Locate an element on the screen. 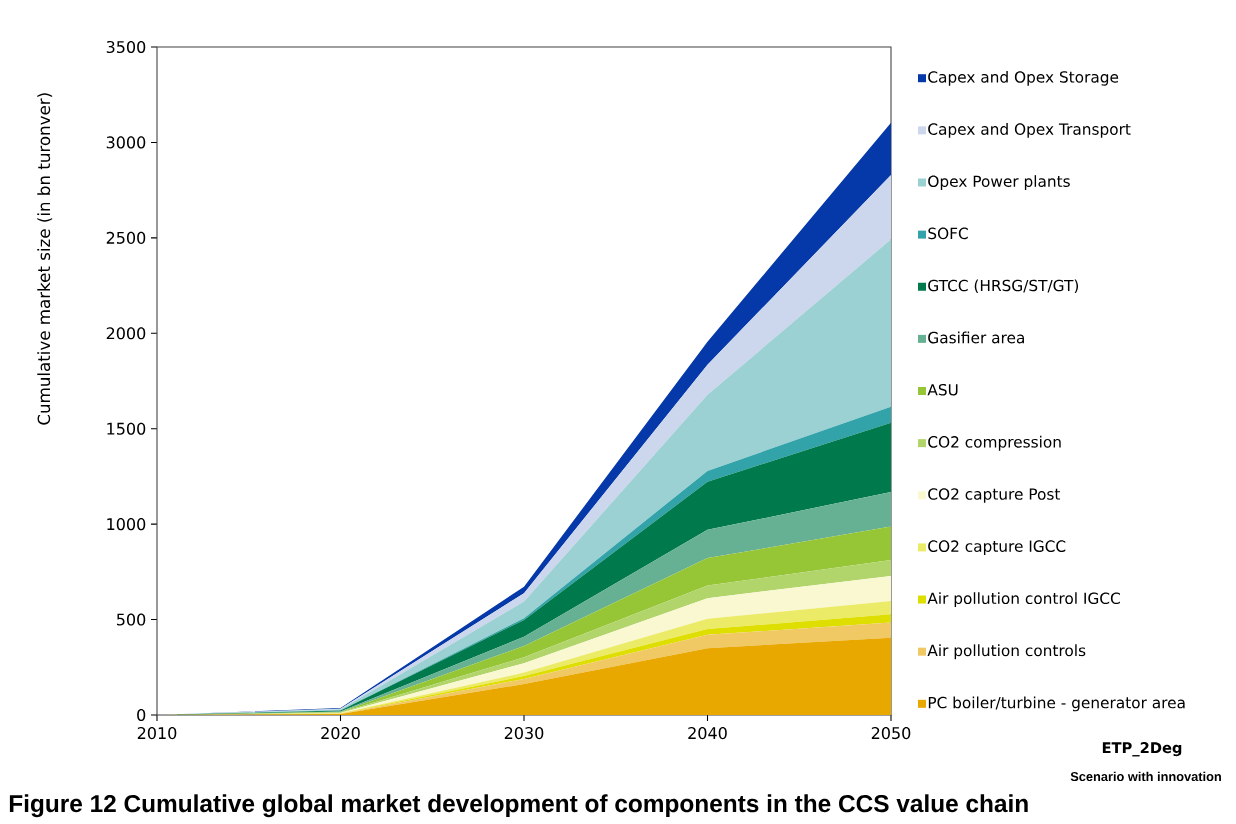 This screenshot has height=824, width=1236. y-axis-title: Cumulative market size (in bn turonver) is located at coordinates (45, 259).